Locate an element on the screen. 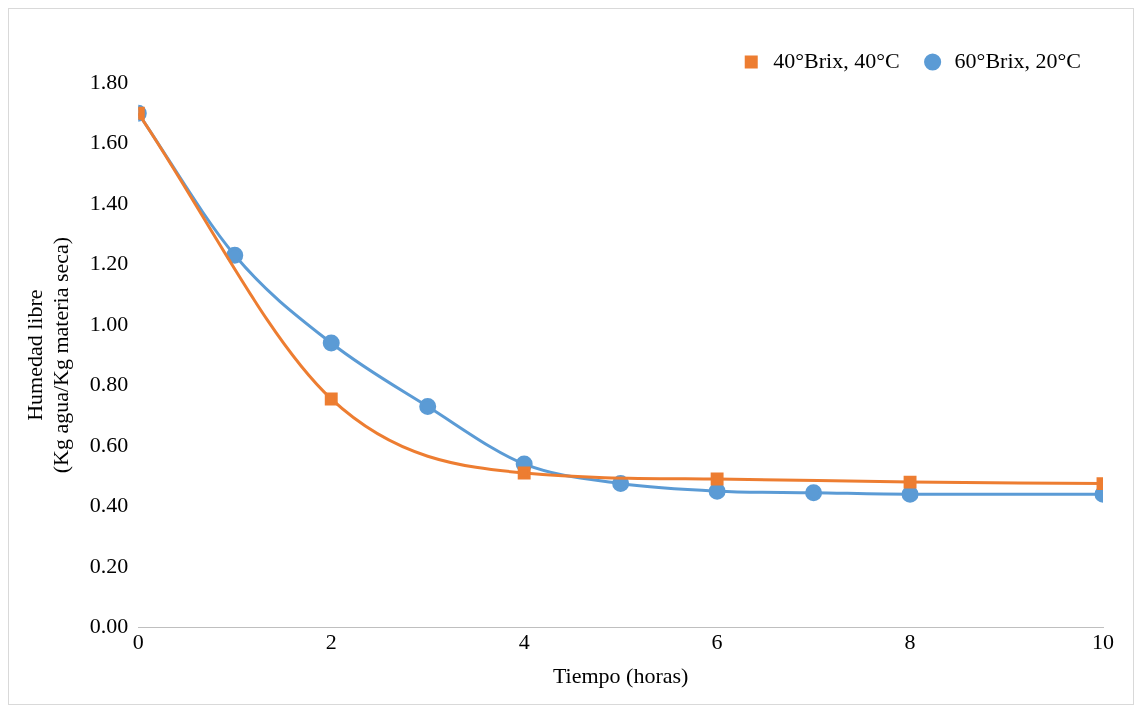  y-tick-label: 1.00 is located at coordinates (109, 323).